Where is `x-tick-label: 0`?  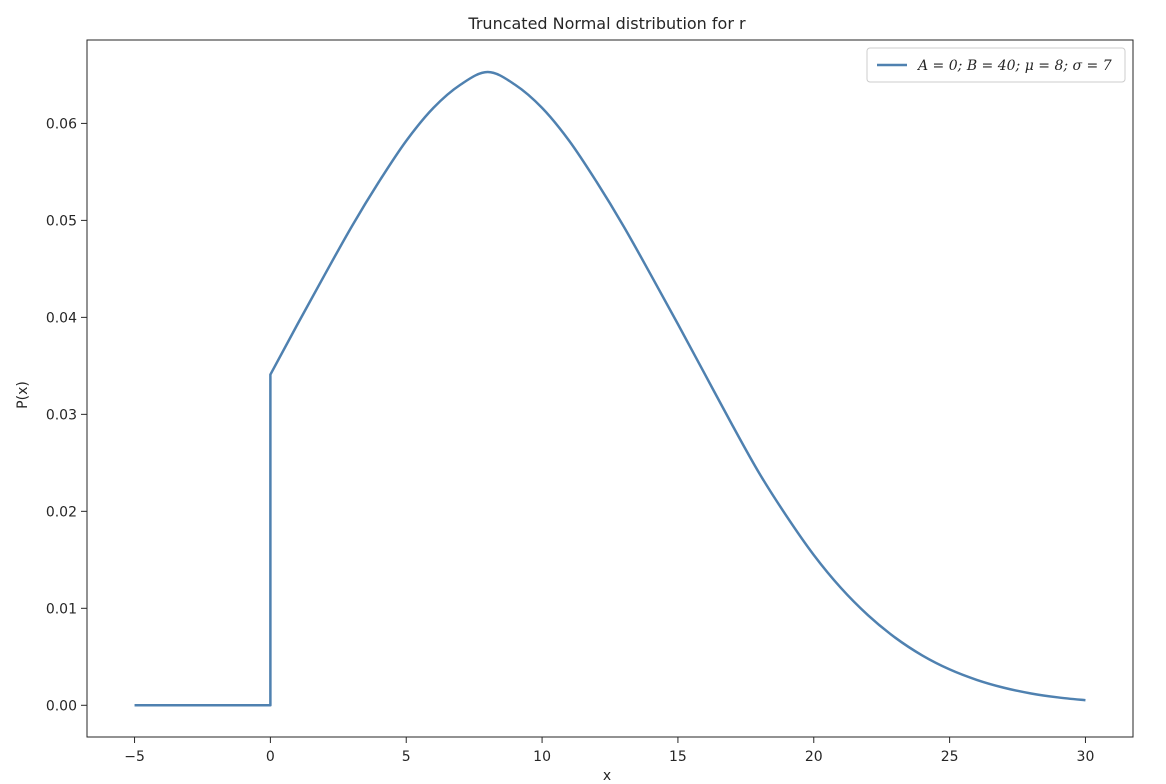 x-tick-label: 0 is located at coordinates (270, 757).